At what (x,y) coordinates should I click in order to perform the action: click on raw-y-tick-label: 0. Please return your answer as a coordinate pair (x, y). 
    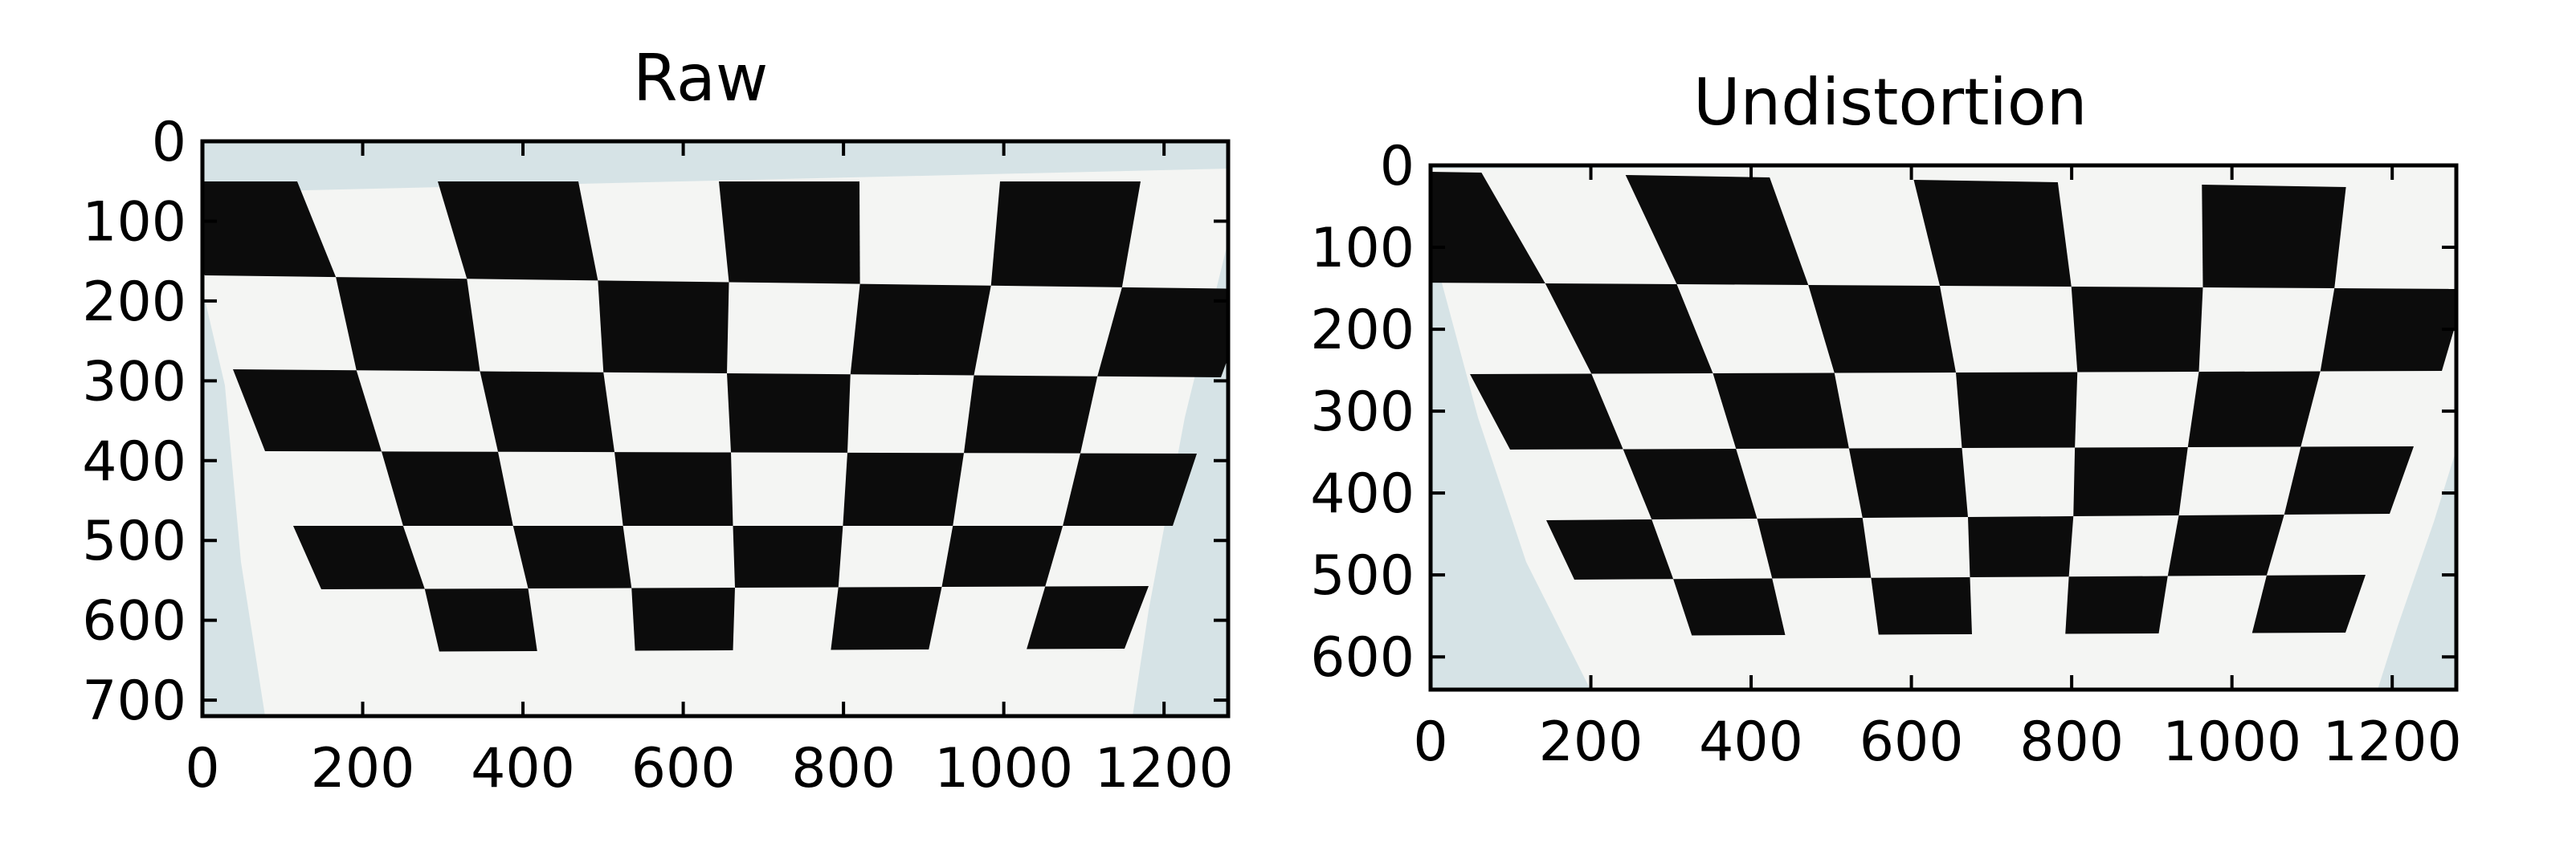
    Looking at the image, I should click on (169, 142).